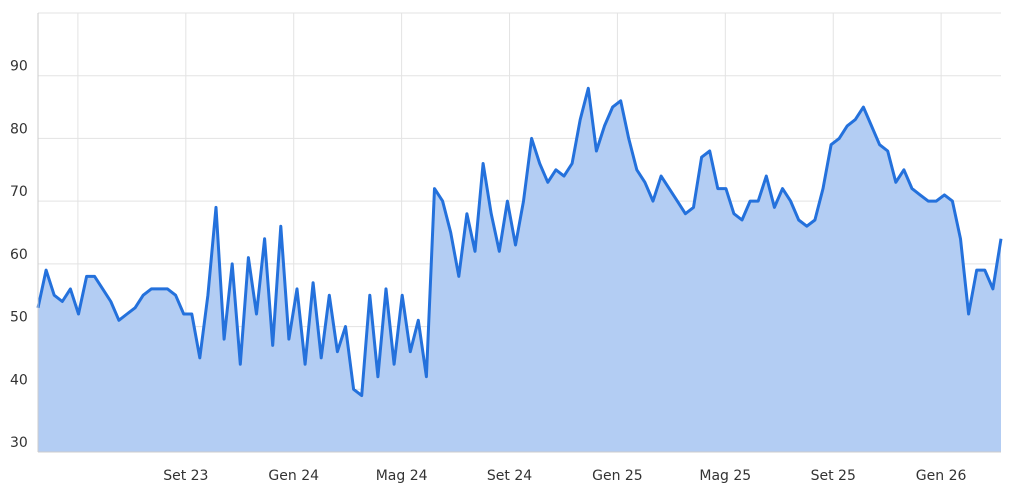 Image resolution: width=1024 pixels, height=494 pixels. I want to click on y-tick-label: 80, so click(19, 129).